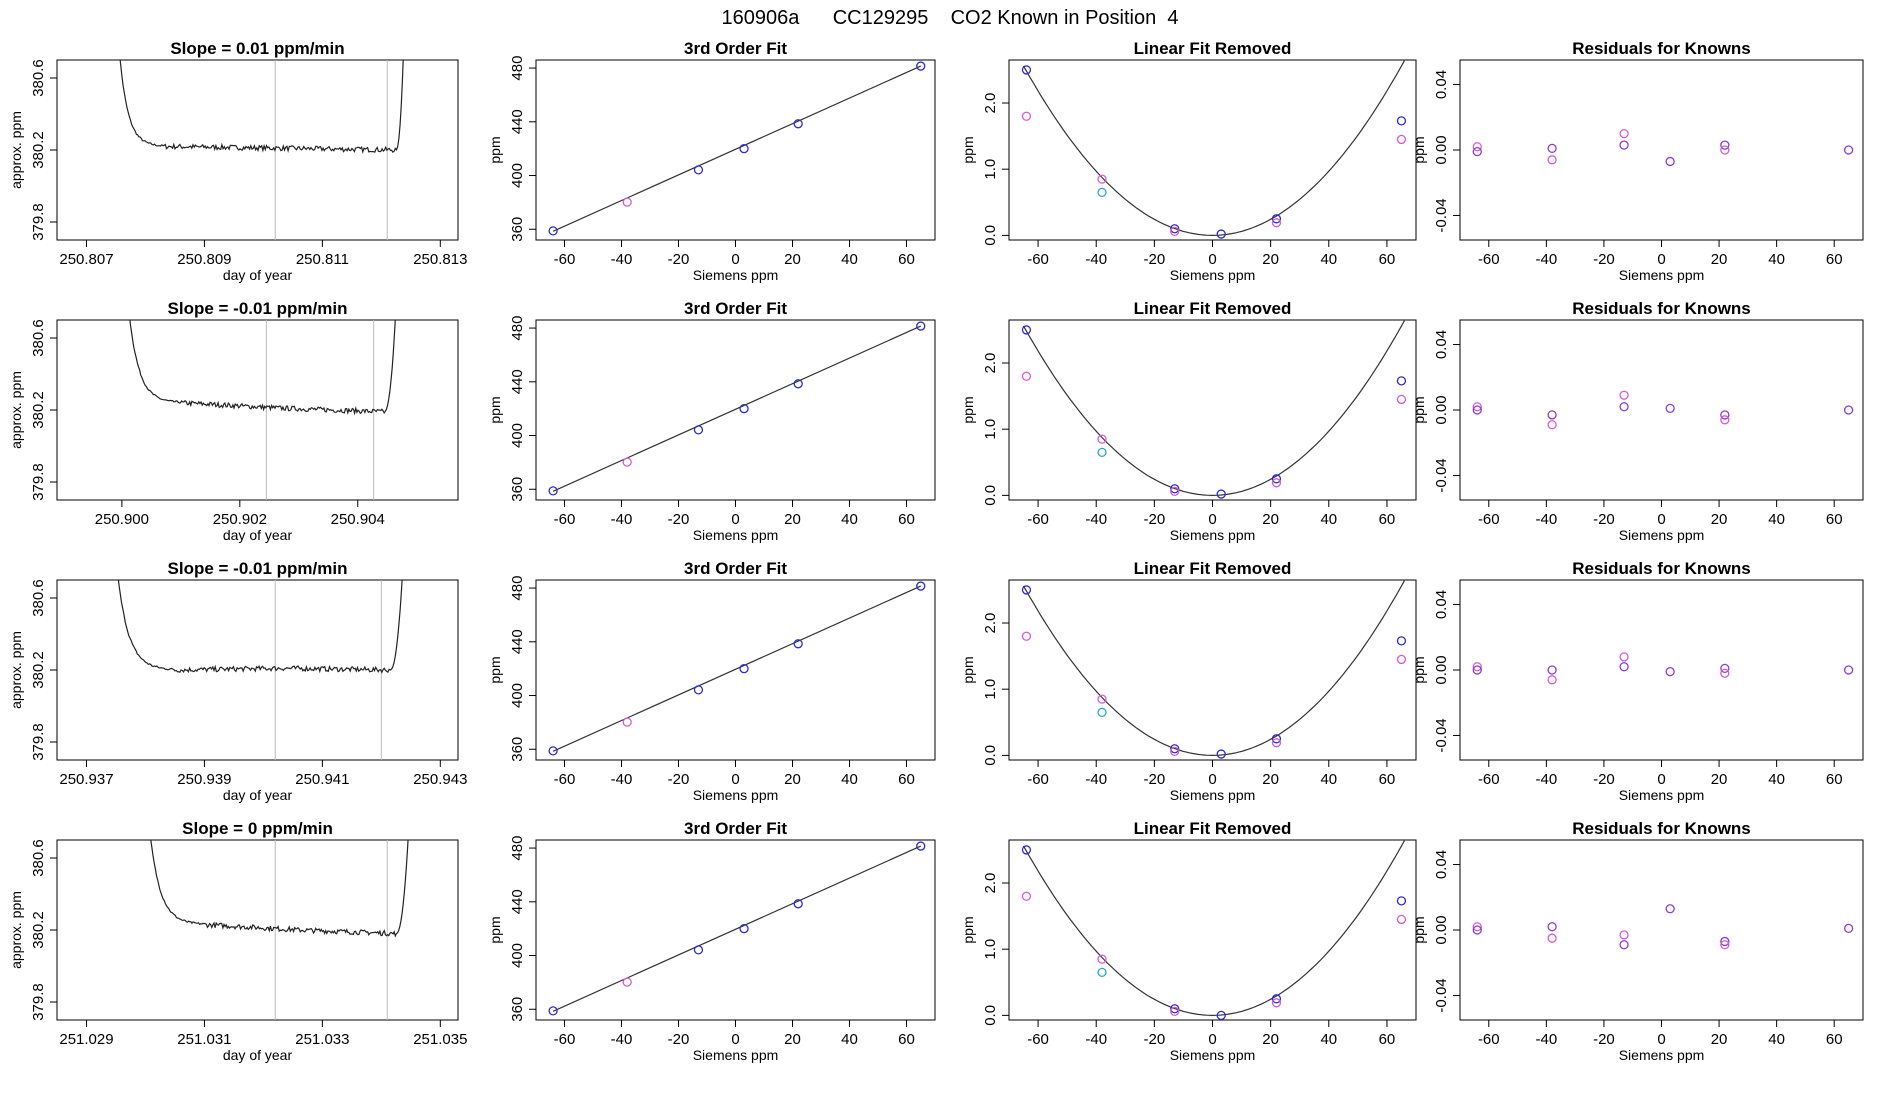  I want to click on chart-title: Slope = -0.01 ppm/min, so click(258, 308).